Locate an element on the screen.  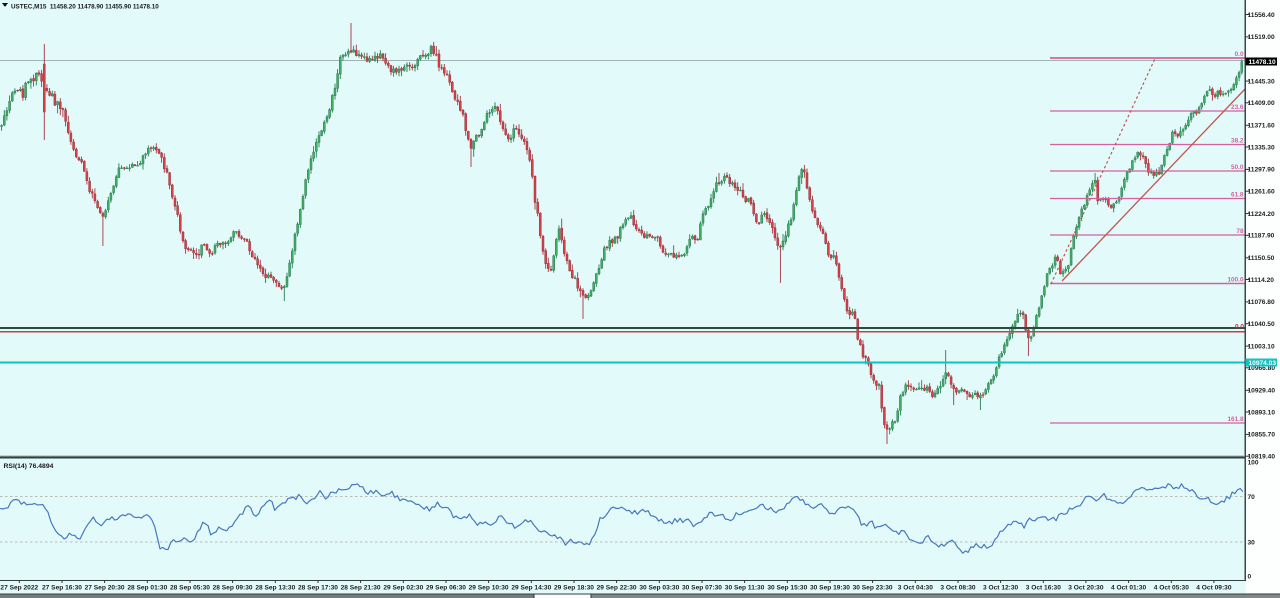
svg-text: 4 Oct 09:30 is located at coordinates (1214, 588).